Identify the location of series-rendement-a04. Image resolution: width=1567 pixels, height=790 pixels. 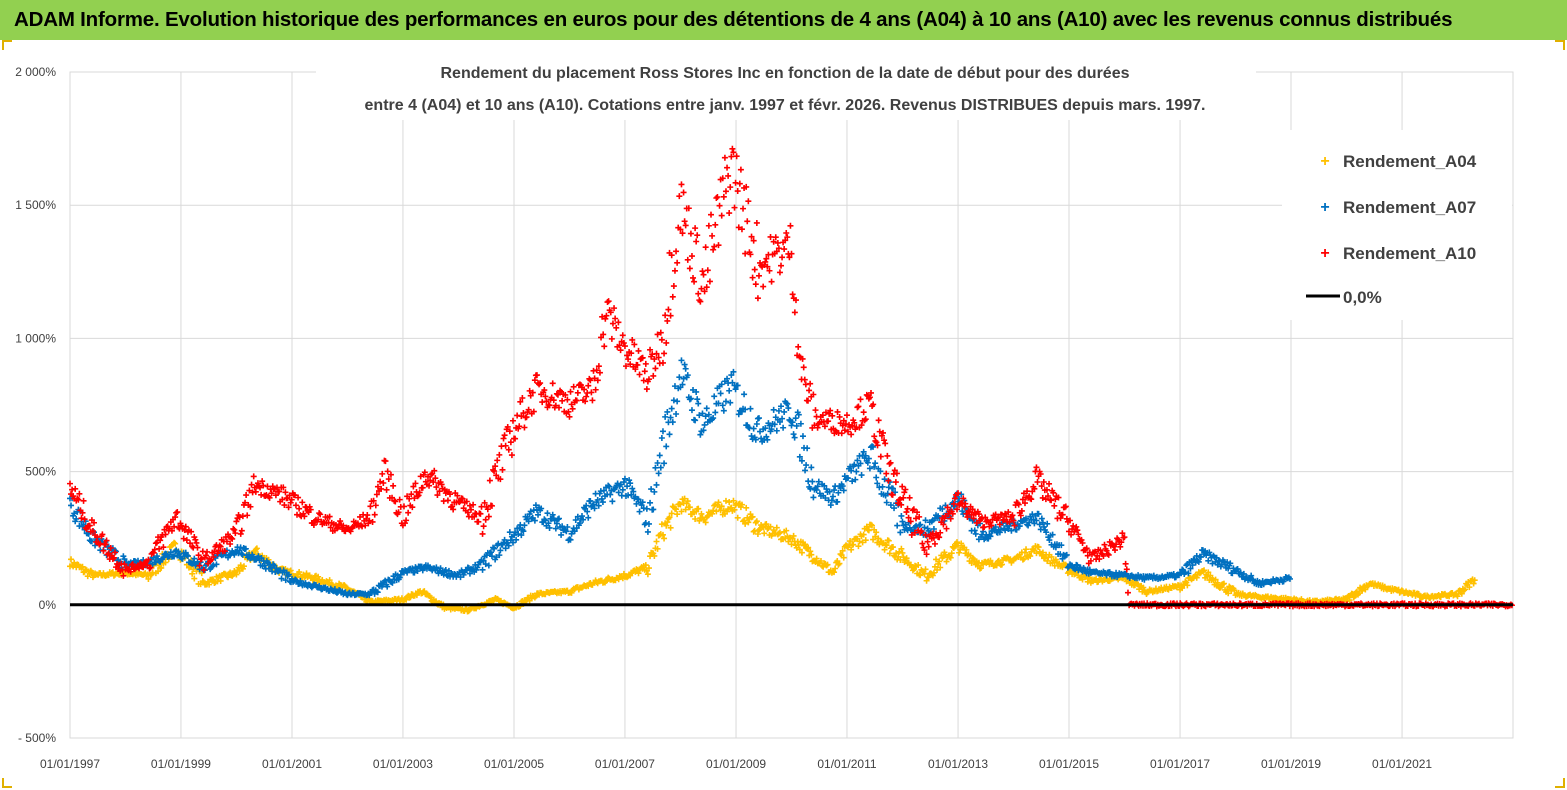
(772, 555).